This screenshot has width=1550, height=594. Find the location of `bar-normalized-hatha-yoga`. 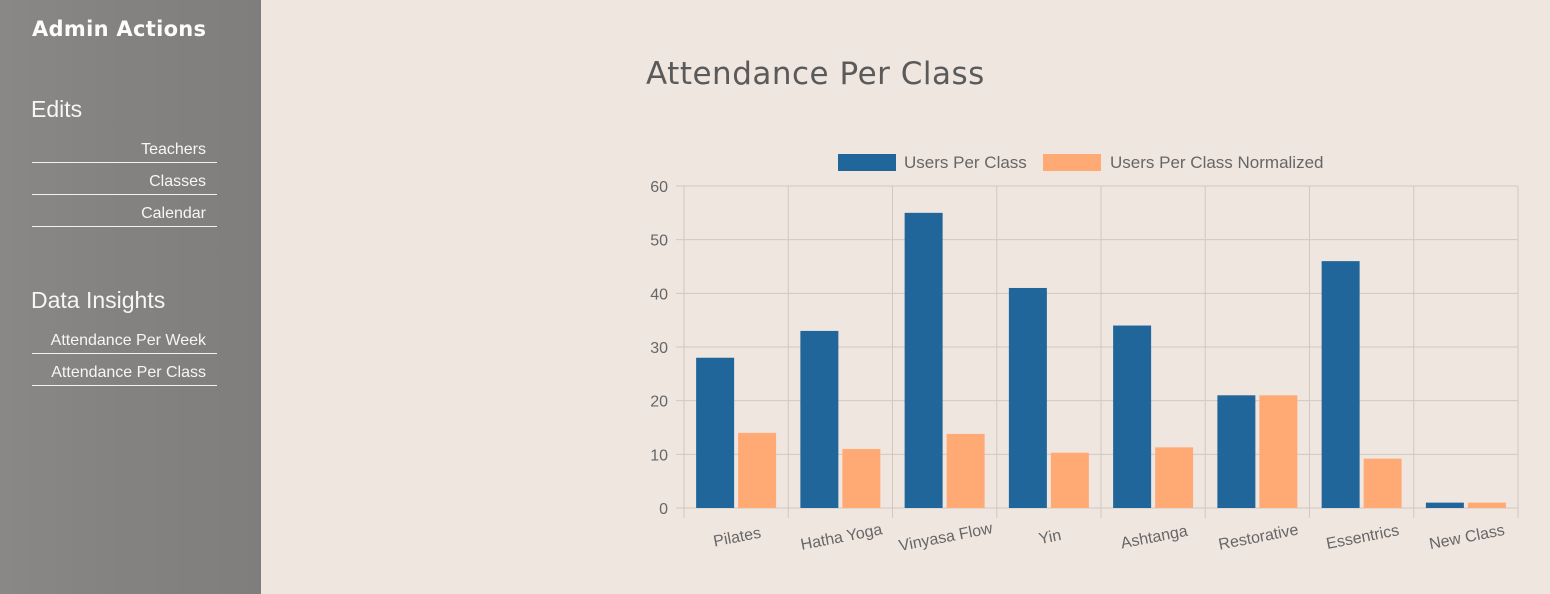

bar-normalized-hatha-yoga is located at coordinates (861, 478).